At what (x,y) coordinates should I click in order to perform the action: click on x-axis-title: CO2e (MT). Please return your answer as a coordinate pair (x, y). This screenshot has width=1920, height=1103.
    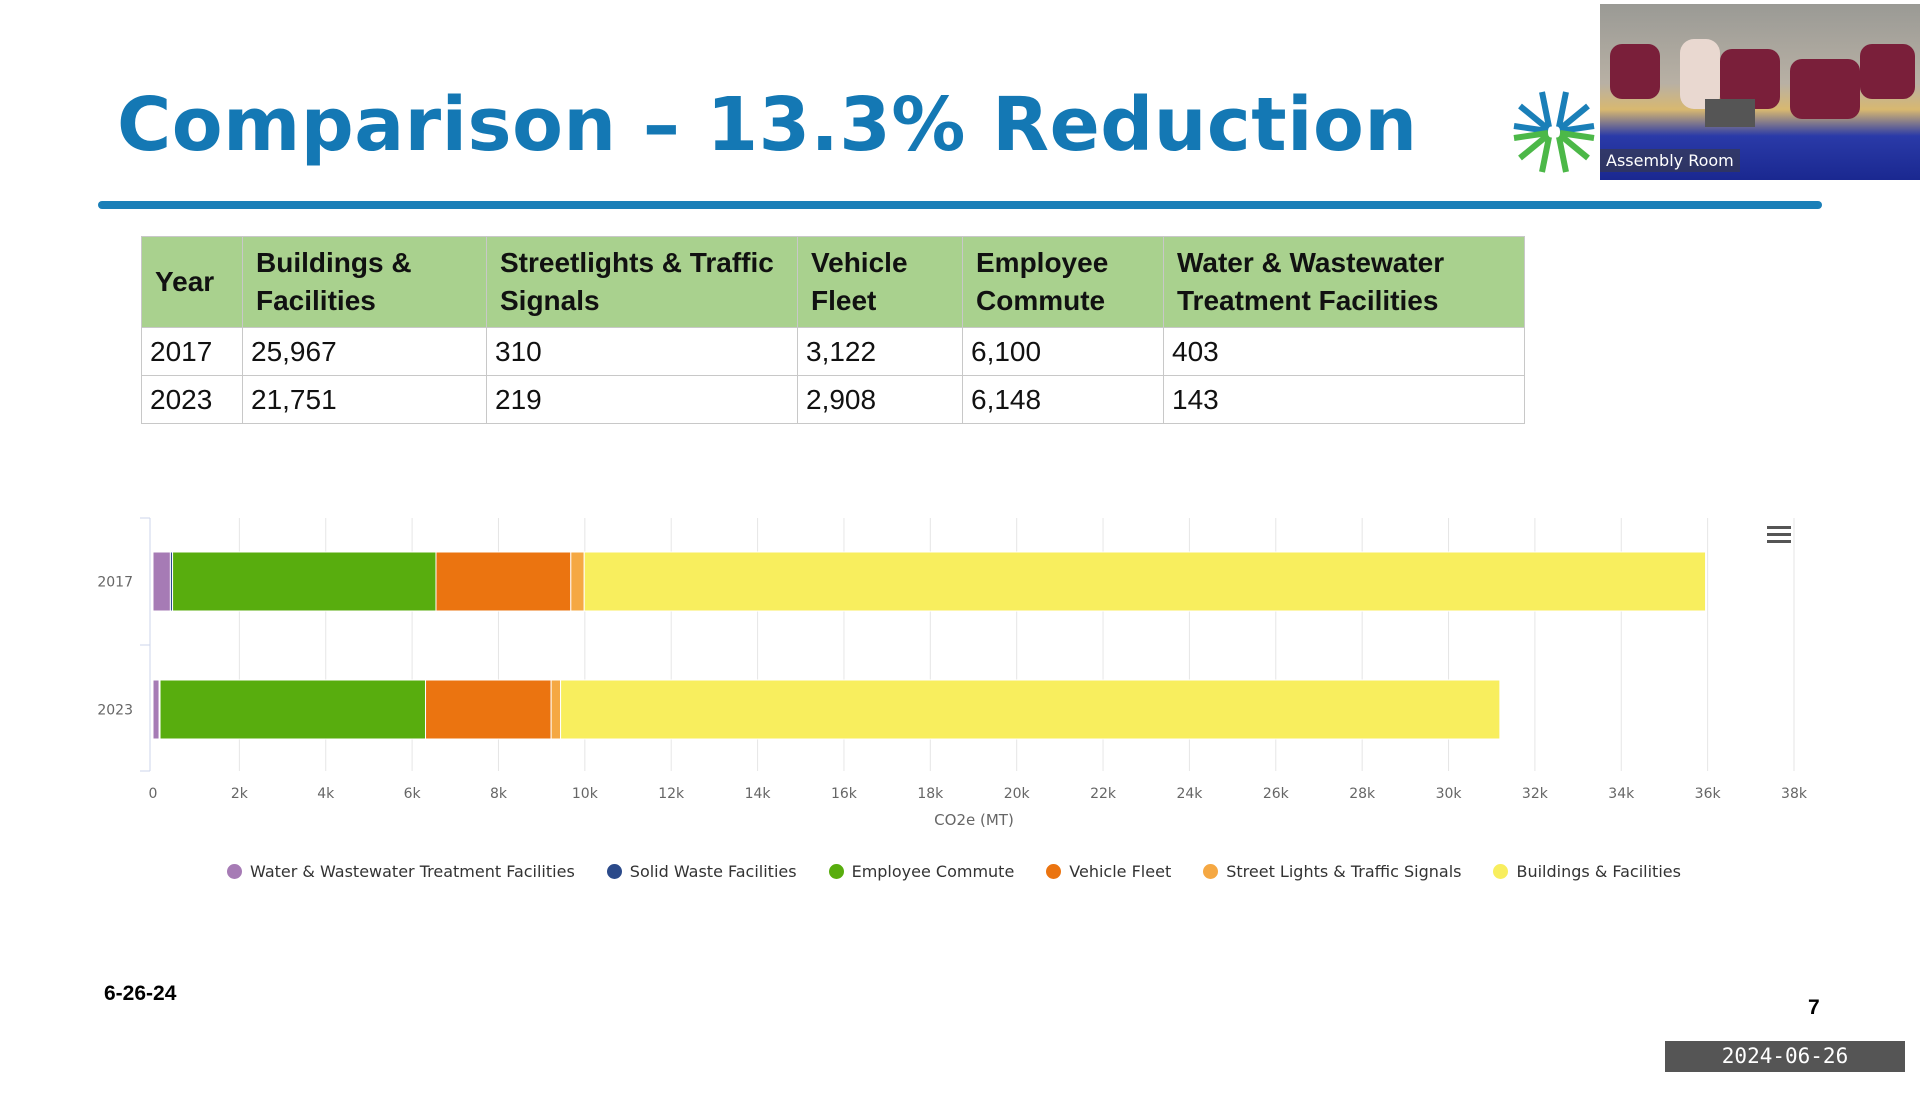
    Looking at the image, I should click on (974, 820).